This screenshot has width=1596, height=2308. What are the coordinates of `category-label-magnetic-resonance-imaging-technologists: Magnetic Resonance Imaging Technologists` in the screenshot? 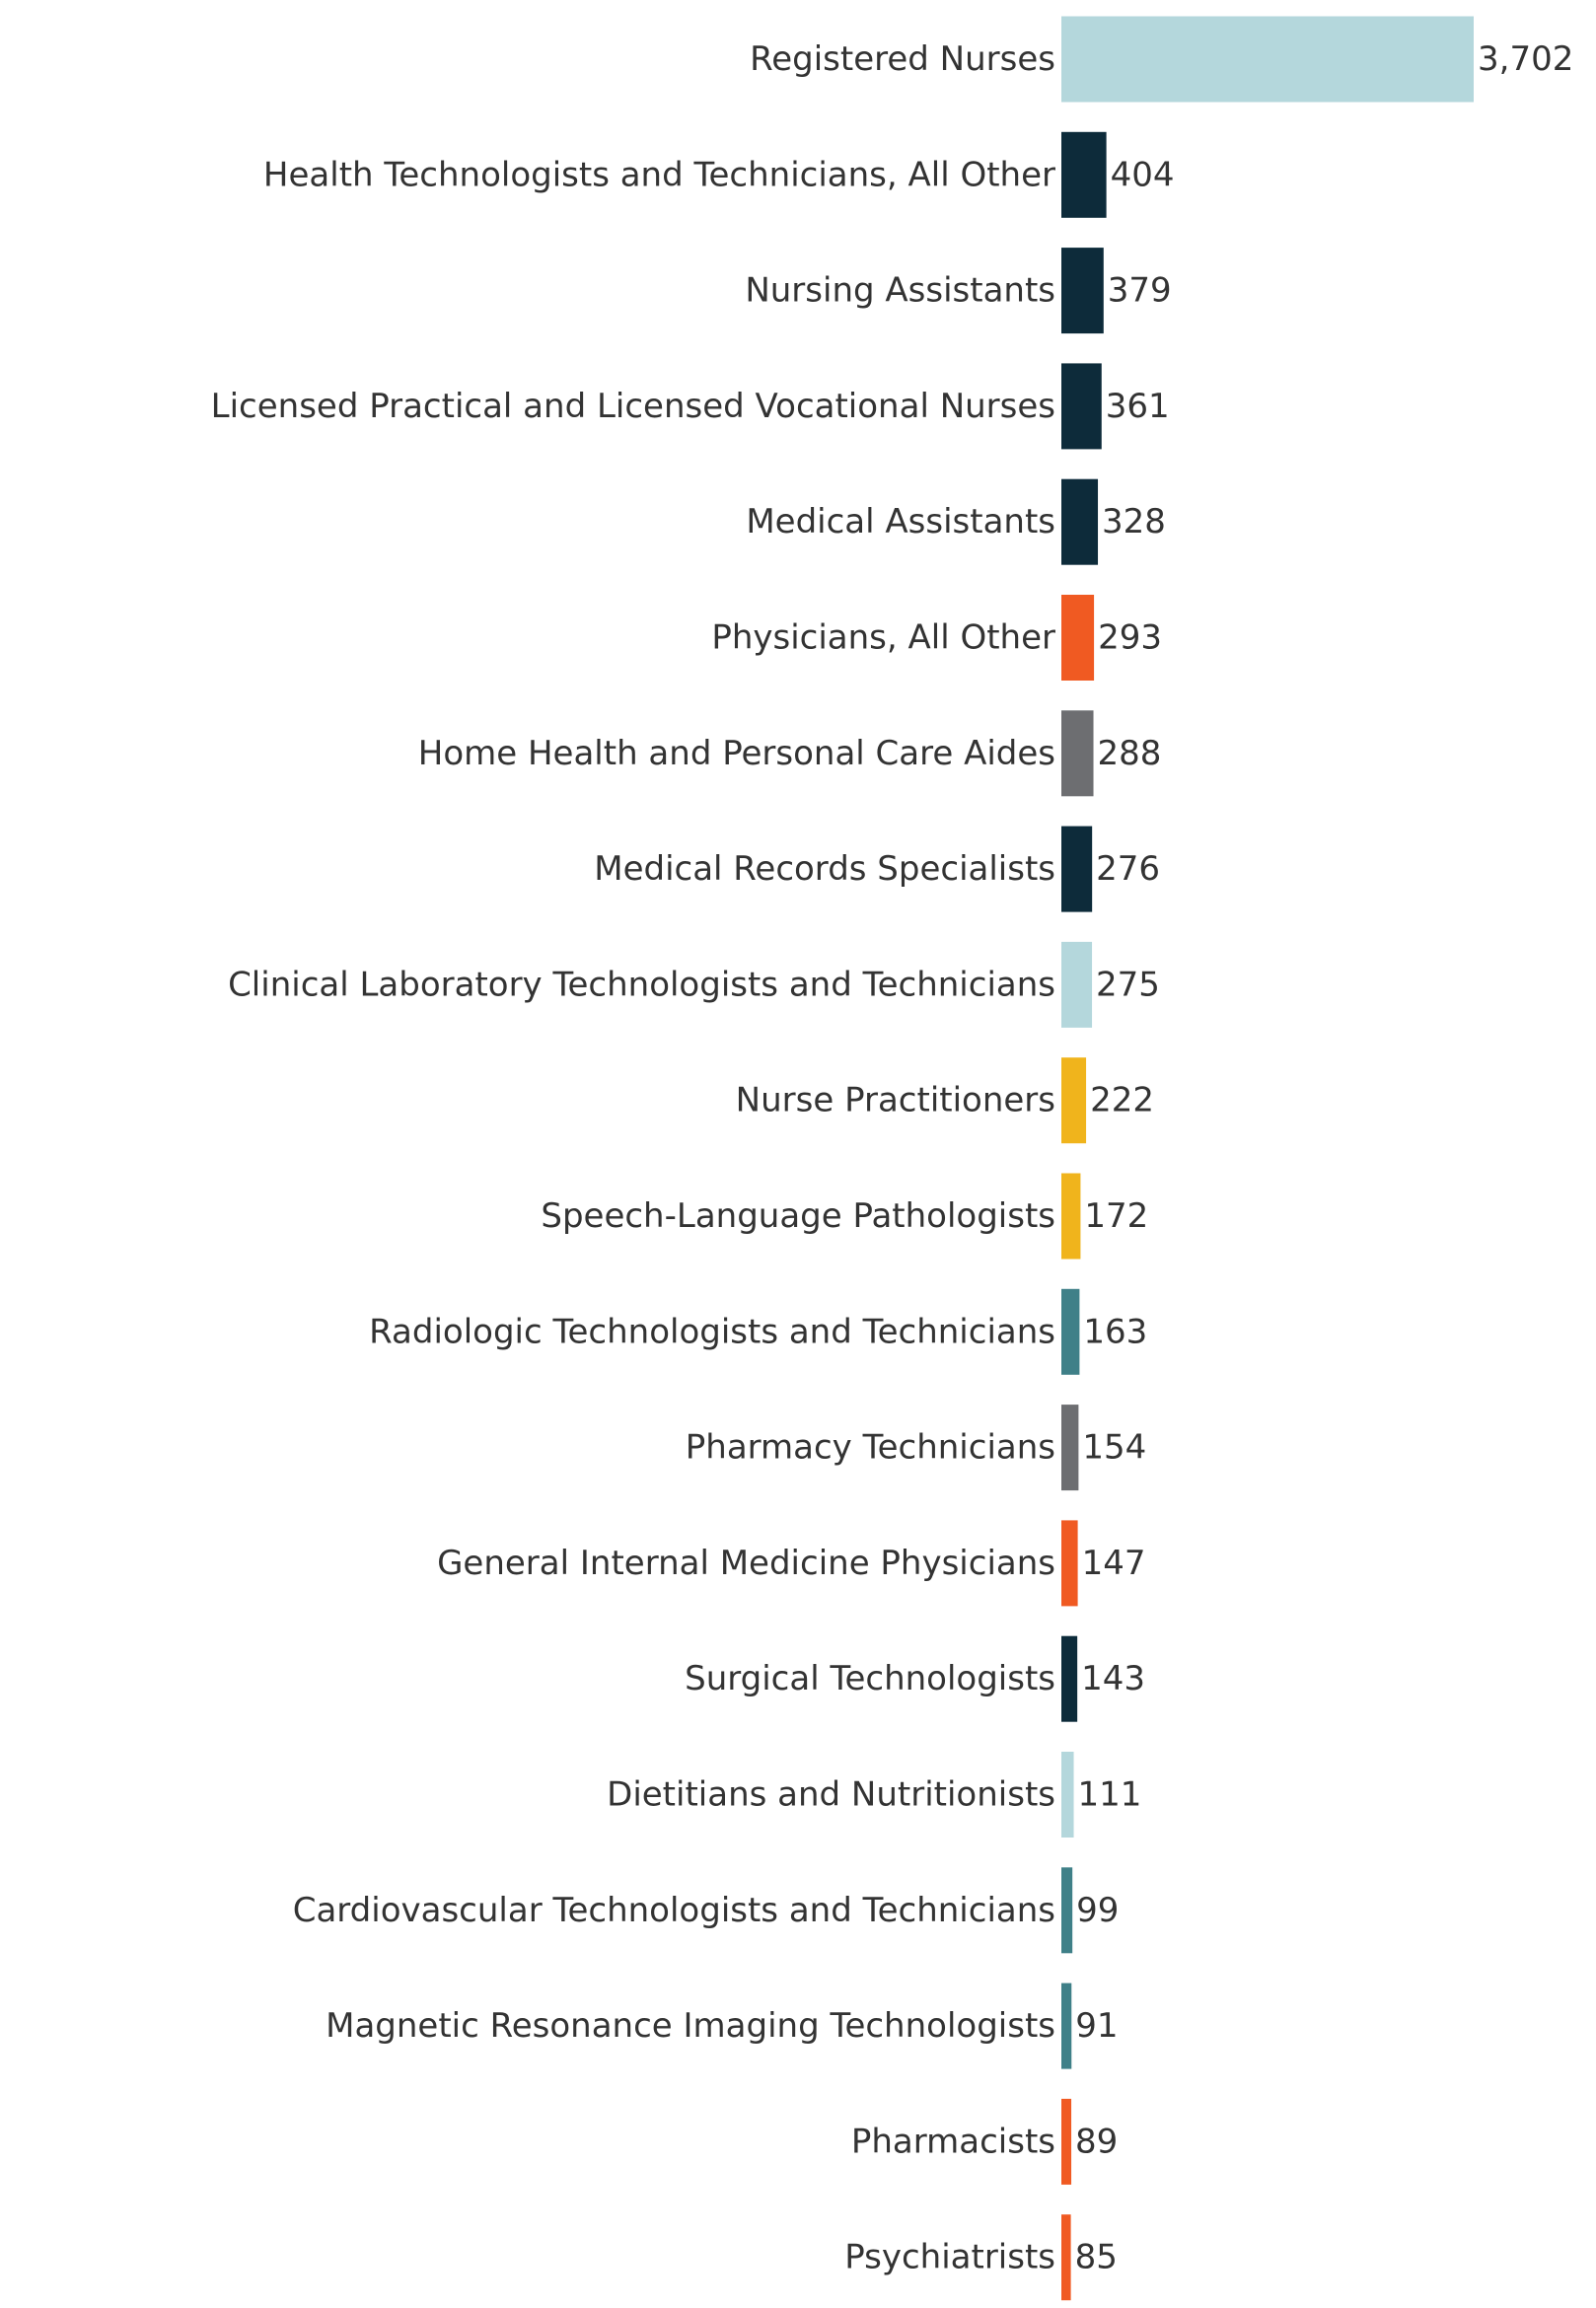 It's located at (690, 2026).